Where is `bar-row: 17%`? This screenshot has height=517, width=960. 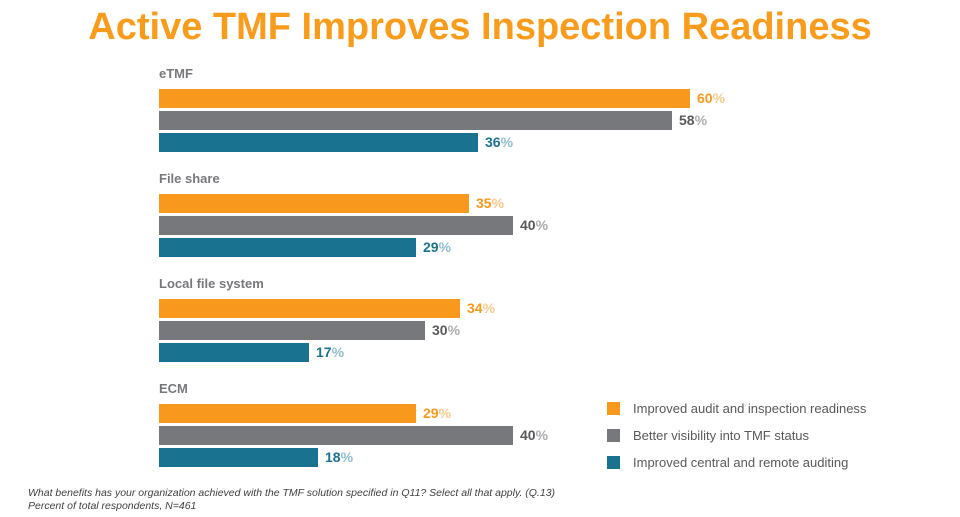 bar-row: 17% is located at coordinates (479, 352).